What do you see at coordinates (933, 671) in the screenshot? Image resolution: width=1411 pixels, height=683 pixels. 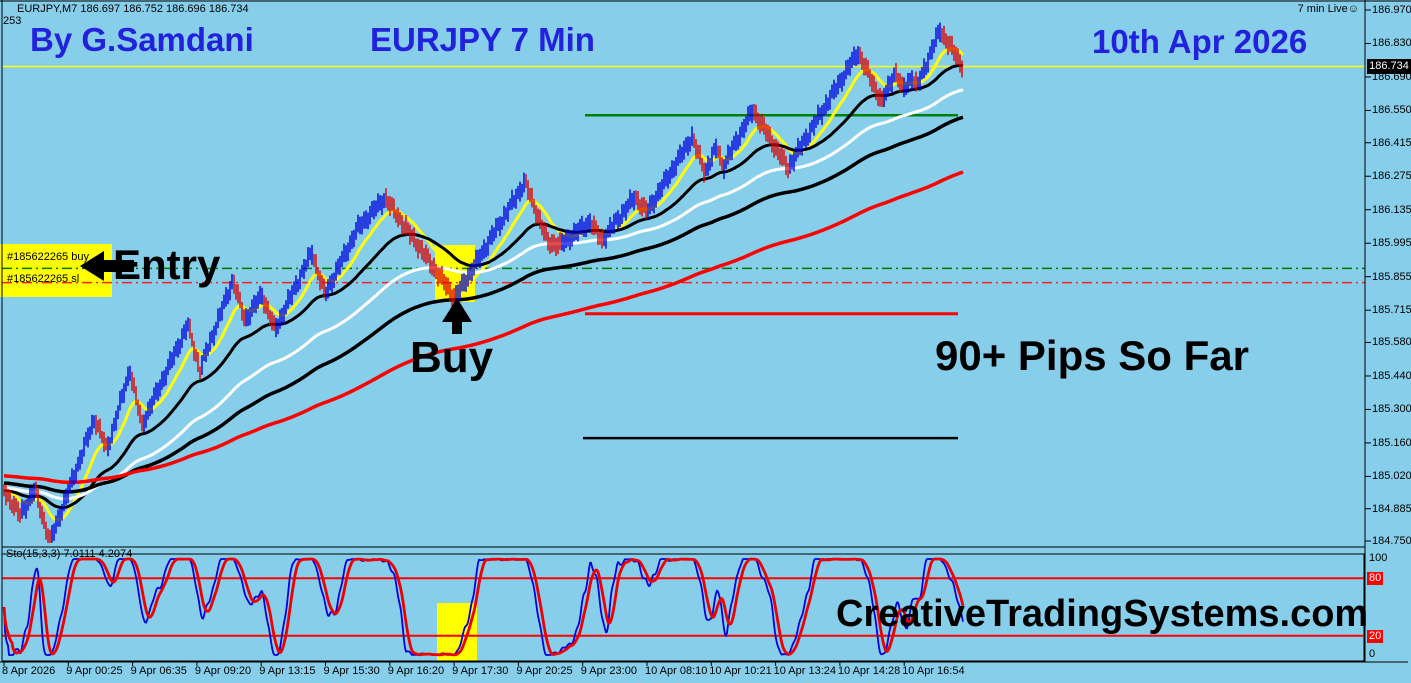 I see `time-tick-label: 10 Apr 16:54` at bounding box center [933, 671].